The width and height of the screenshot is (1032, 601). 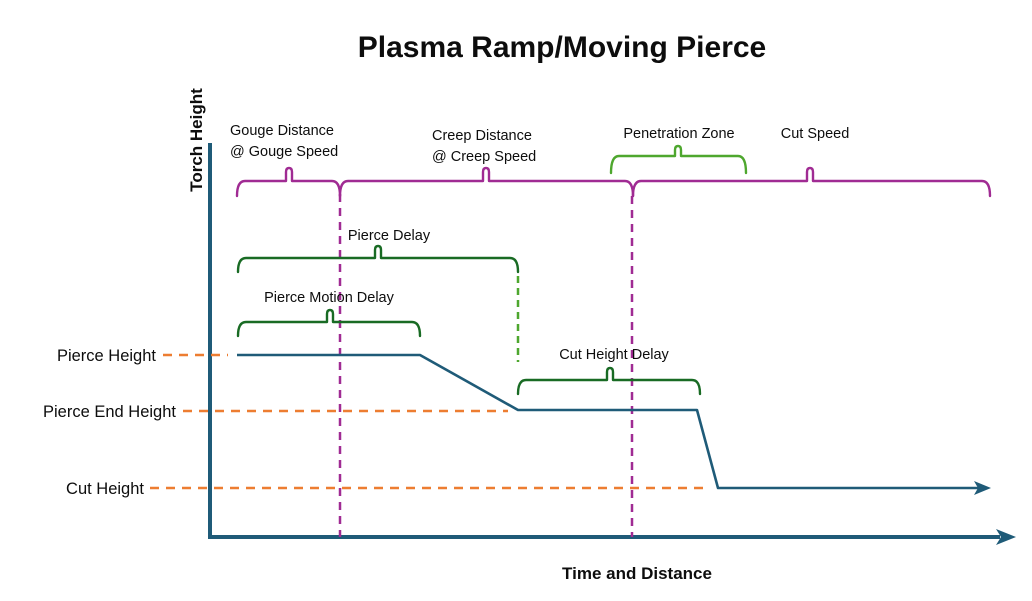 I want to click on pierce-delay-brace, so click(x=378, y=259).